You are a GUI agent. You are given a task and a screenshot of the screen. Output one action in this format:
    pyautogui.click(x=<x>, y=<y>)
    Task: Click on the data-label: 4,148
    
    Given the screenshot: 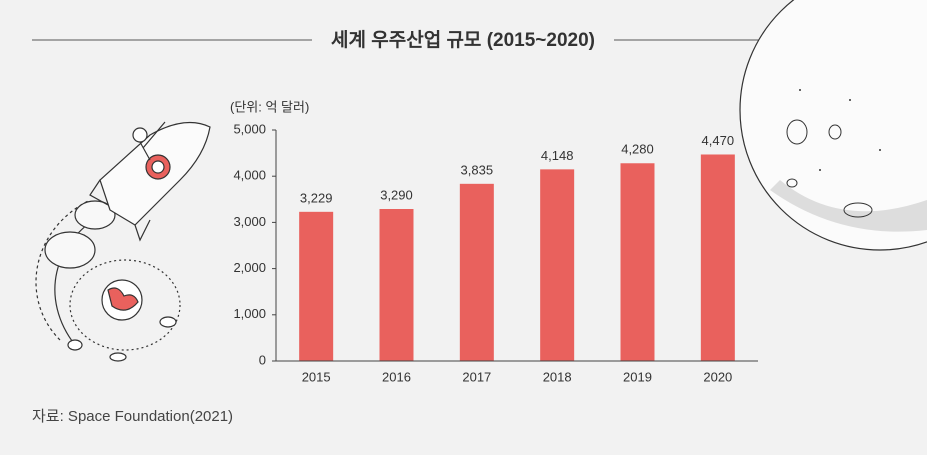 What is the action you would take?
    pyautogui.click(x=557, y=155)
    